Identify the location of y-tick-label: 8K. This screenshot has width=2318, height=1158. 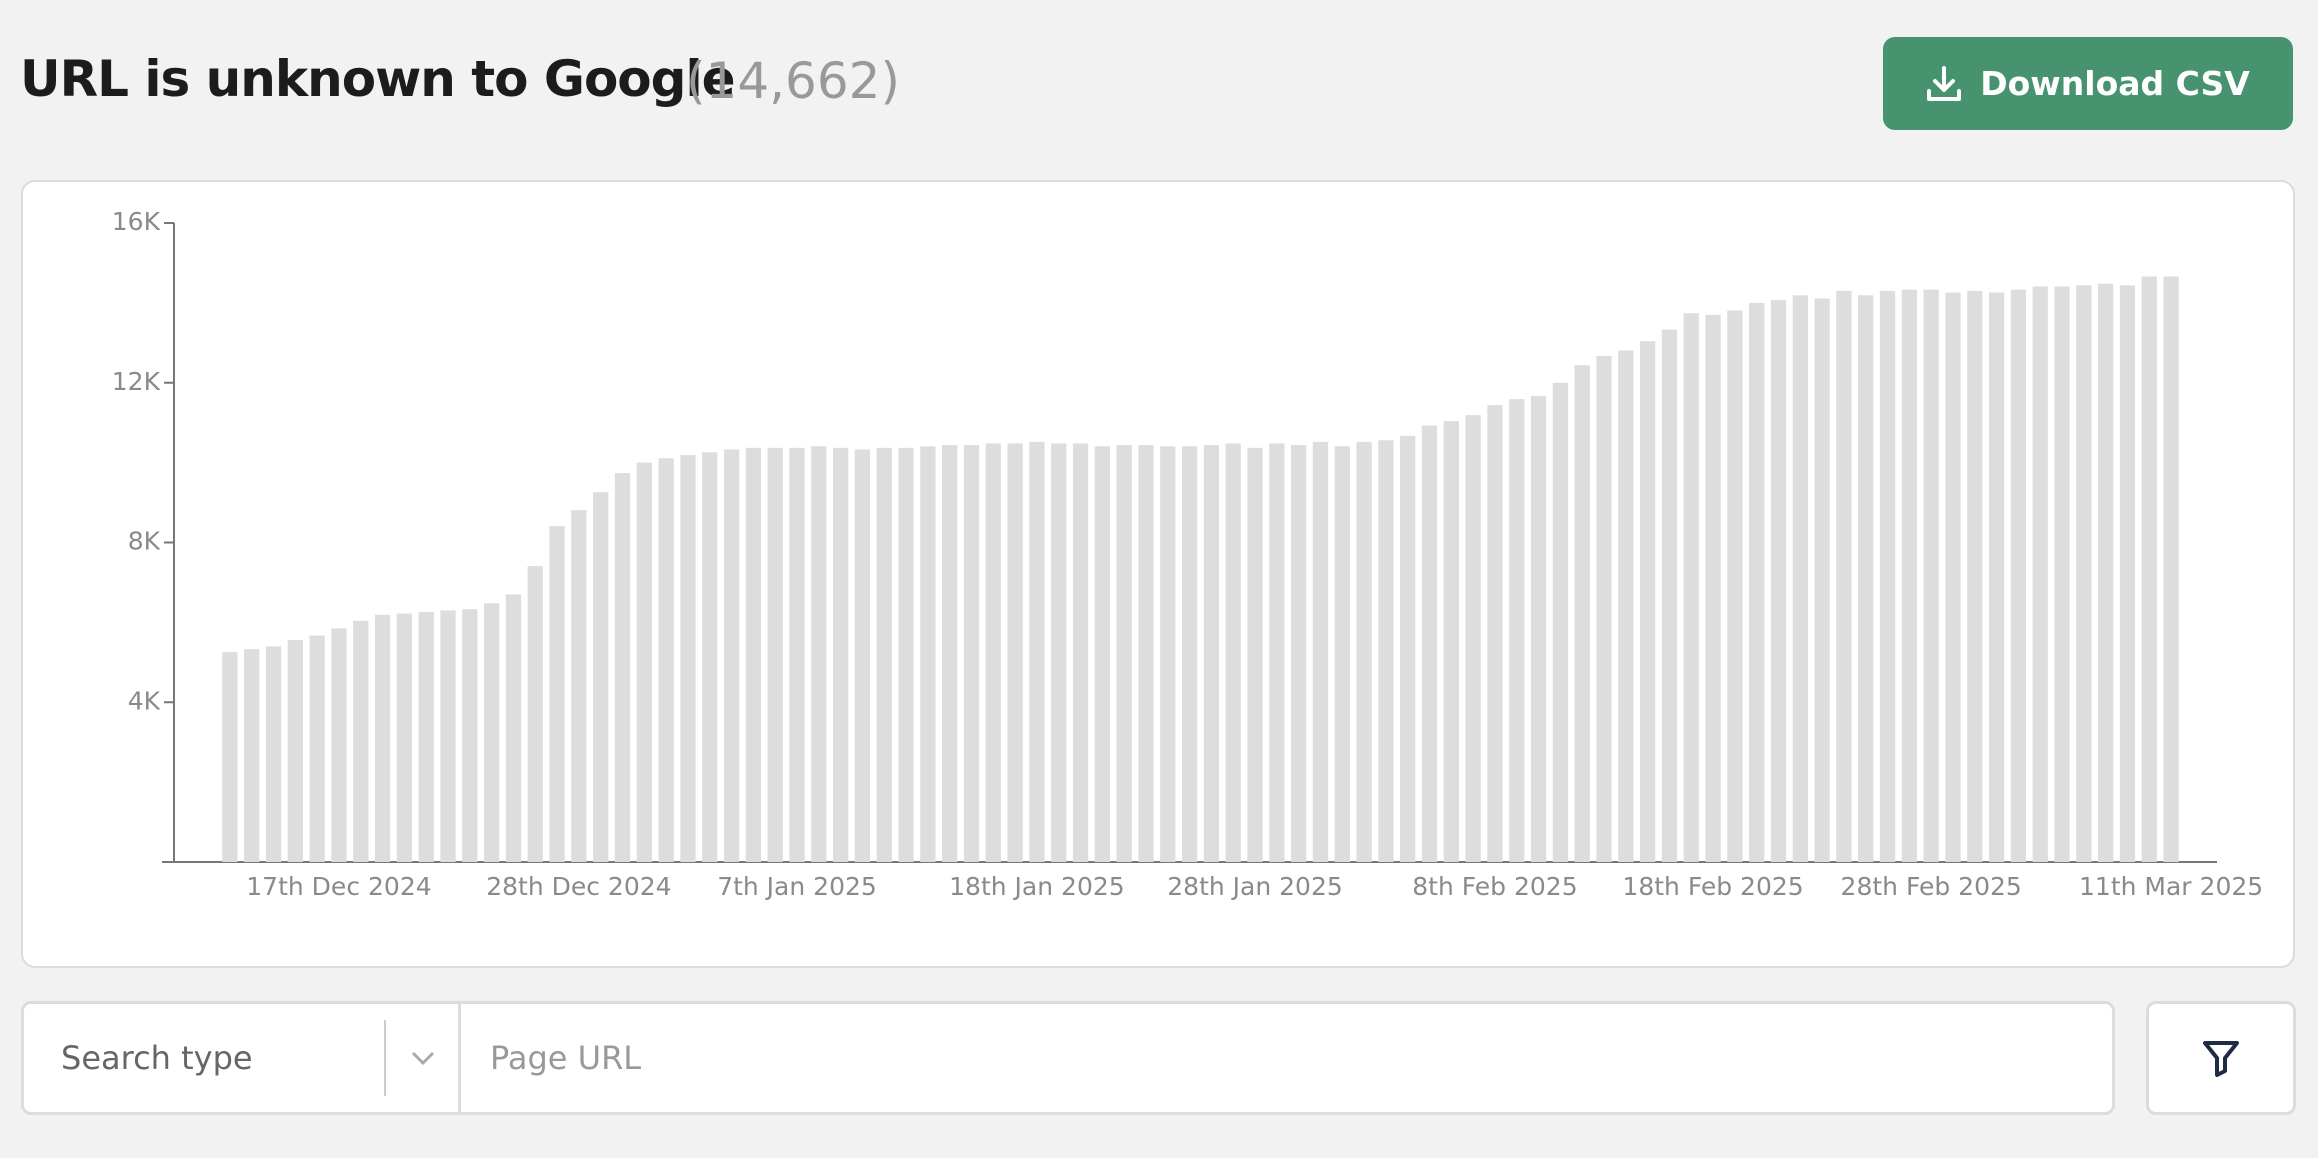
(144, 541).